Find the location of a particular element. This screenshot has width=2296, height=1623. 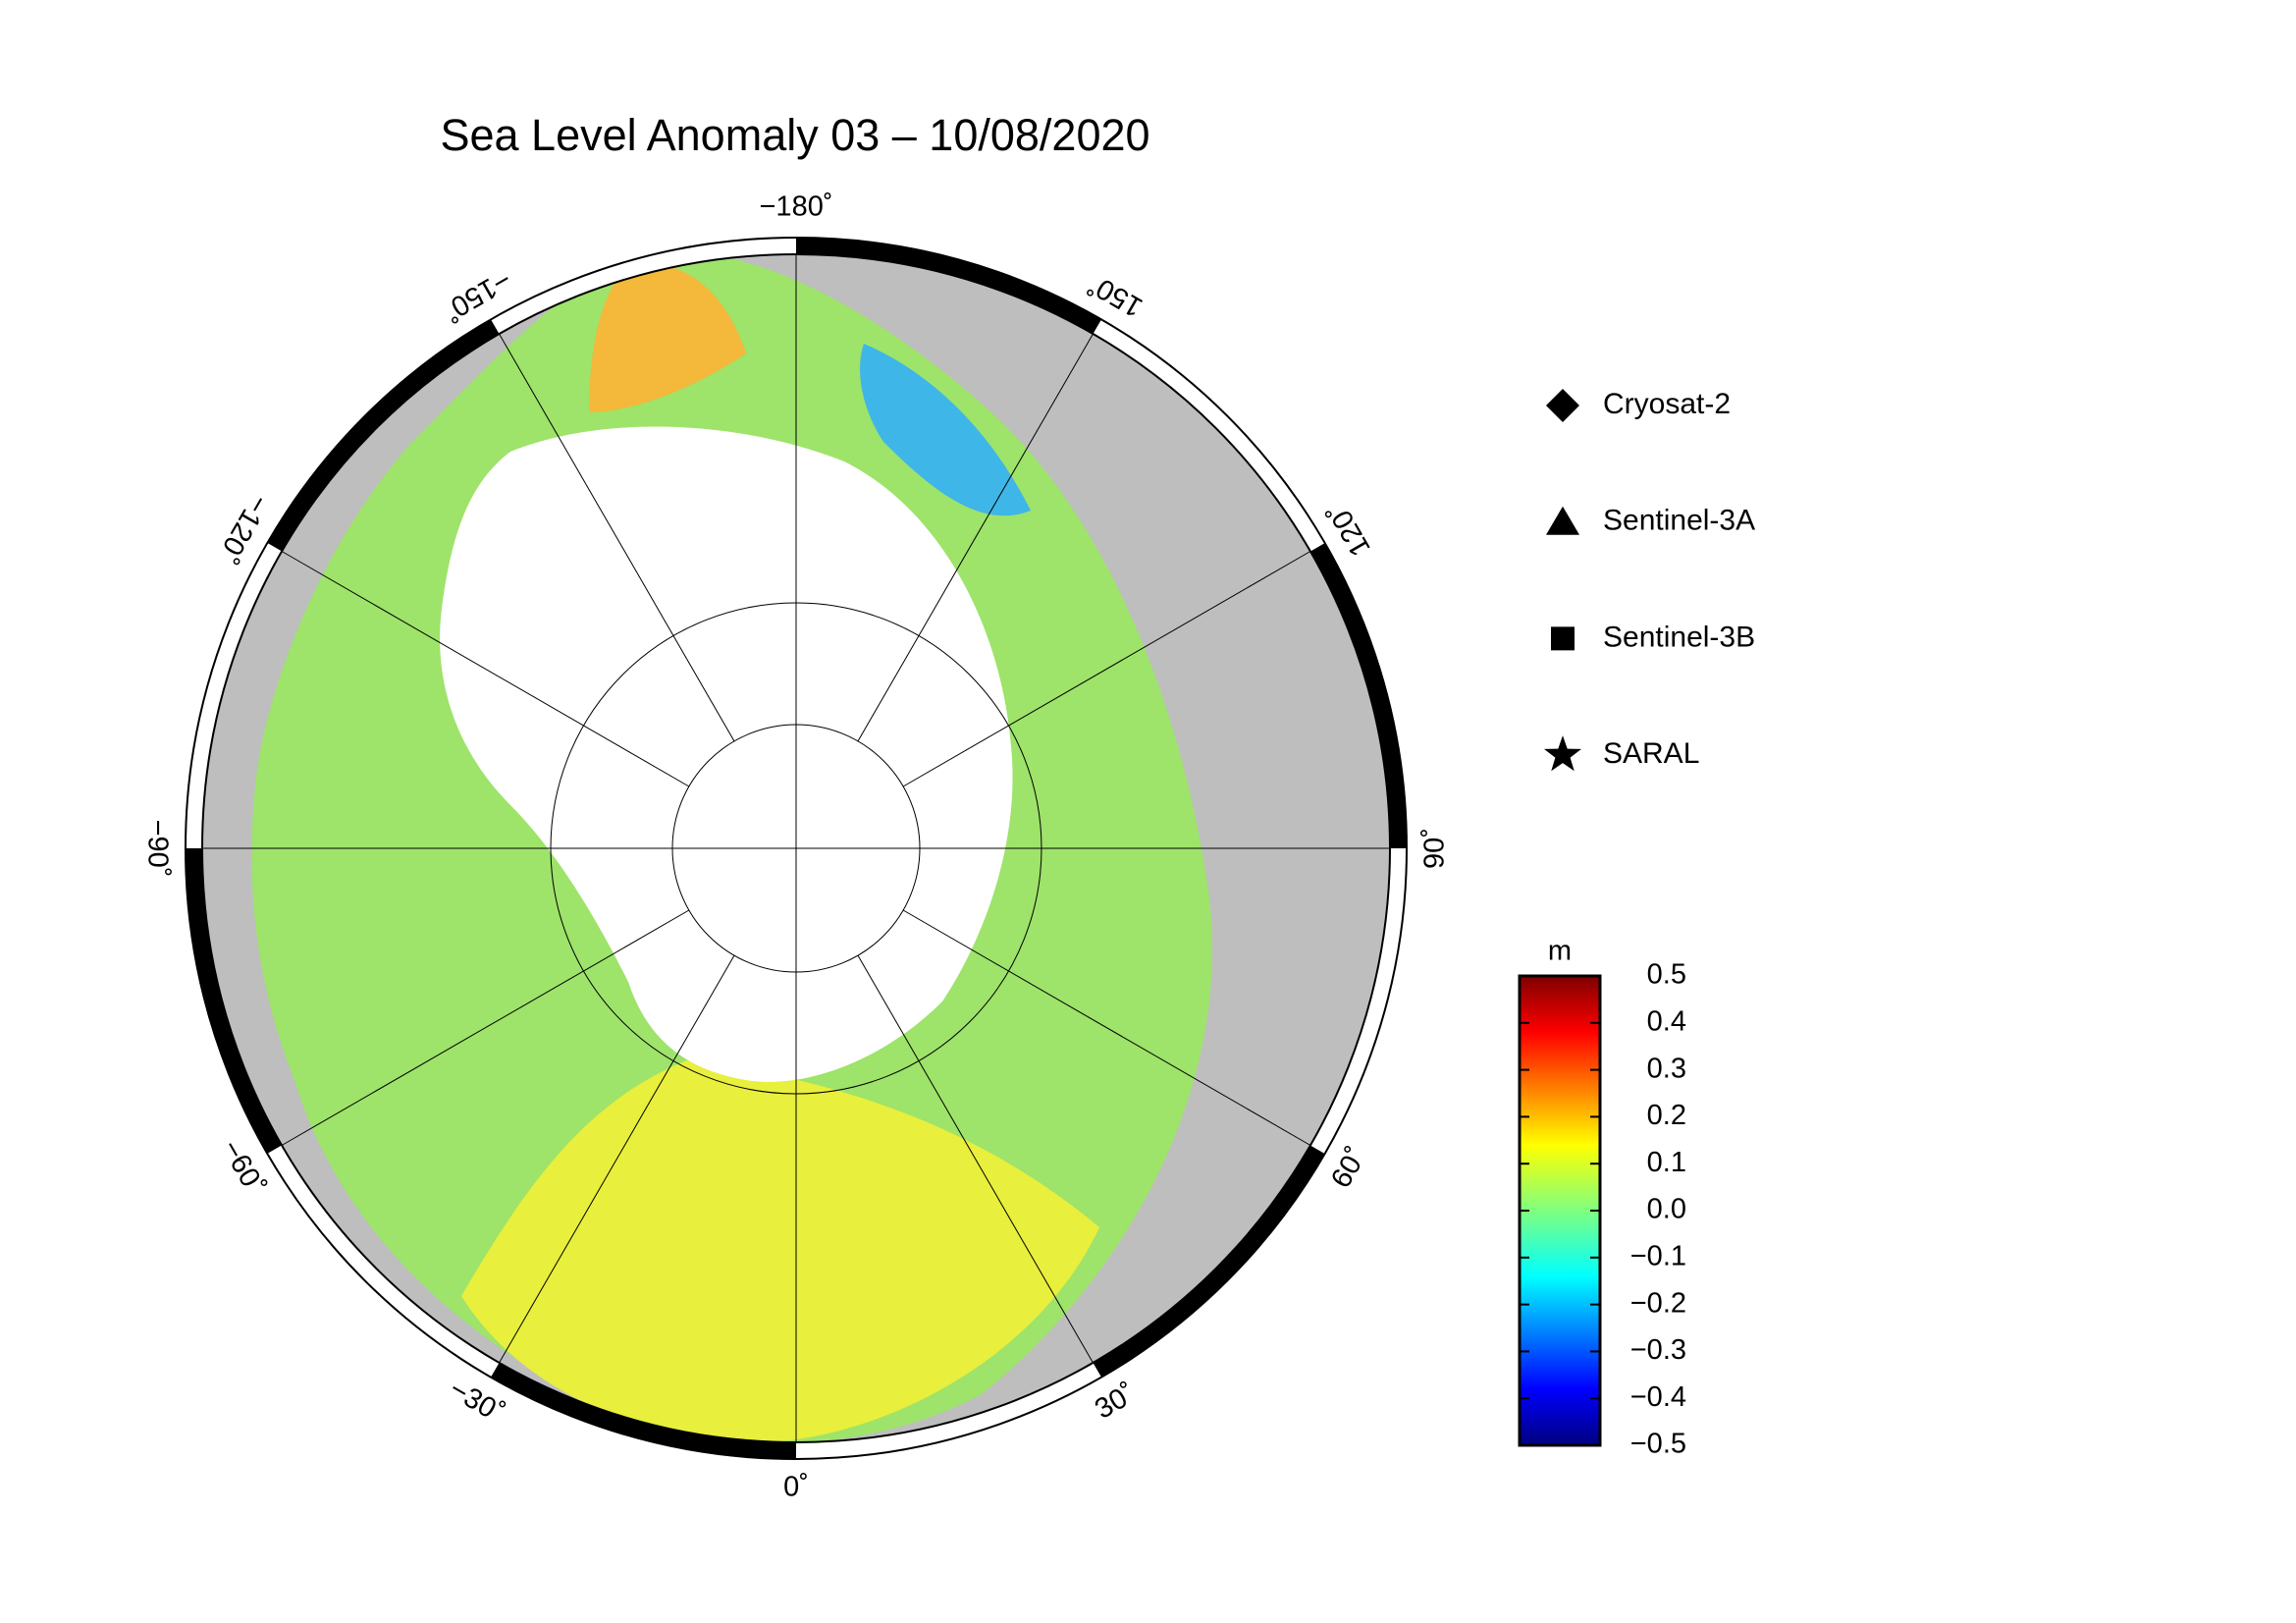

longitude-label: −180˚ is located at coordinates (796, 207).